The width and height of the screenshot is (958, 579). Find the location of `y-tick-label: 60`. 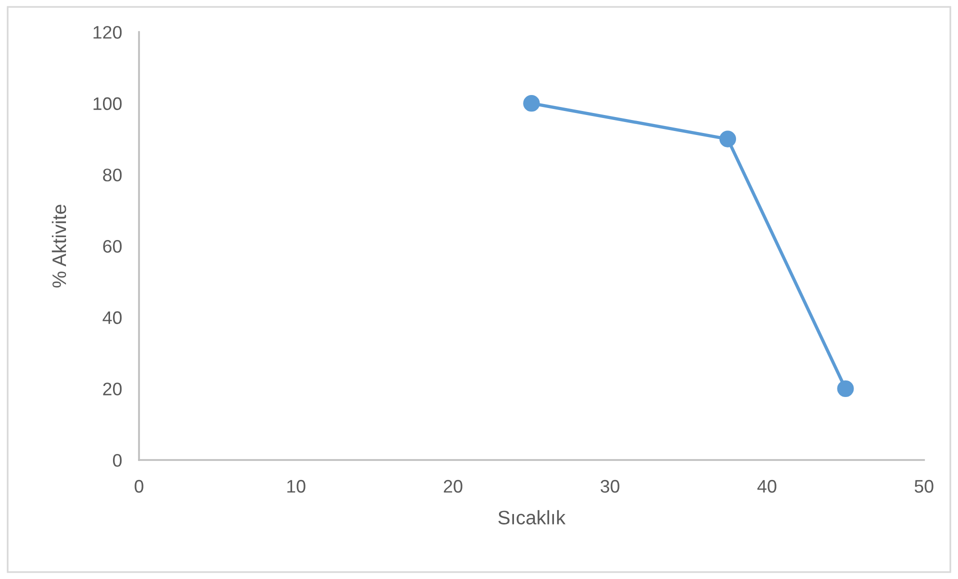

y-tick-label: 60 is located at coordinates (112, 246).